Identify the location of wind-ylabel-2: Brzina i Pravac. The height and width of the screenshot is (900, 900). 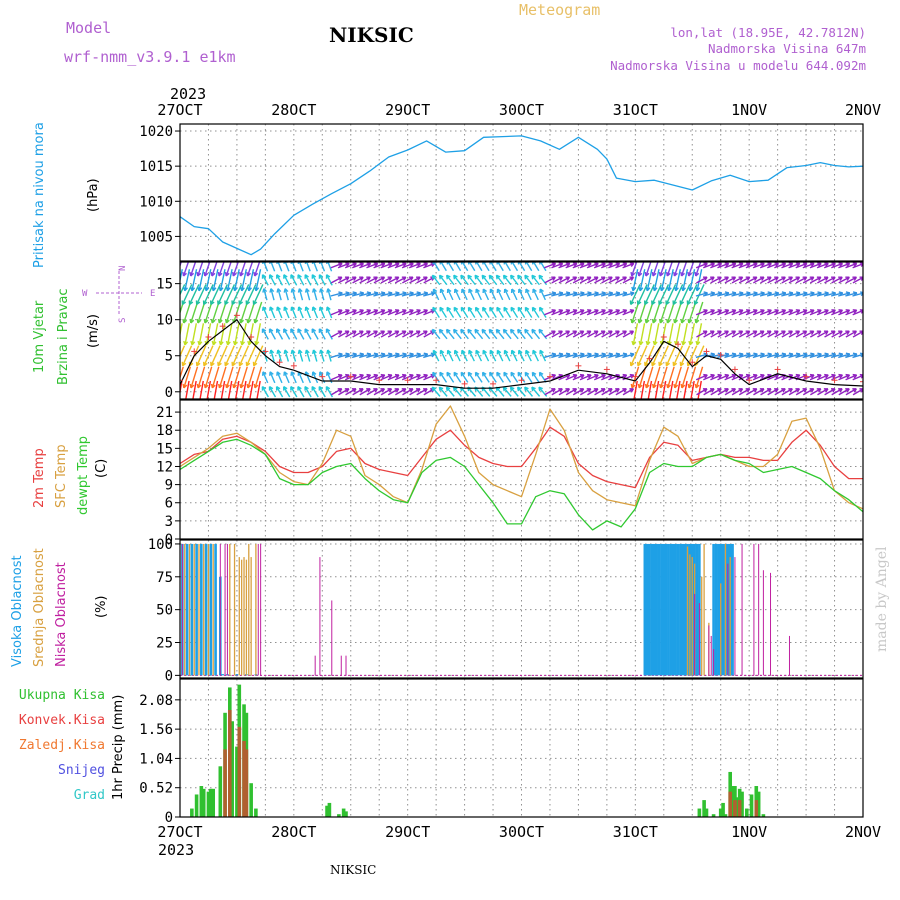
(63, 336).